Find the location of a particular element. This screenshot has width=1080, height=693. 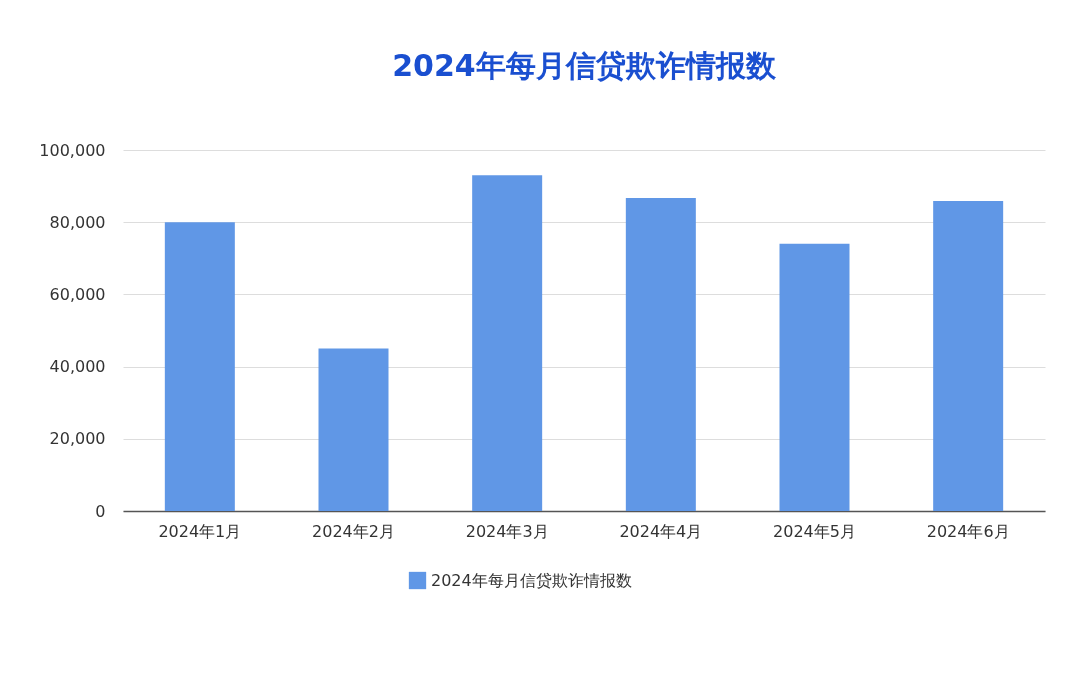

legend-label: 2024年每月信贷欺诈情报数 is located at coordinates (531, 580).